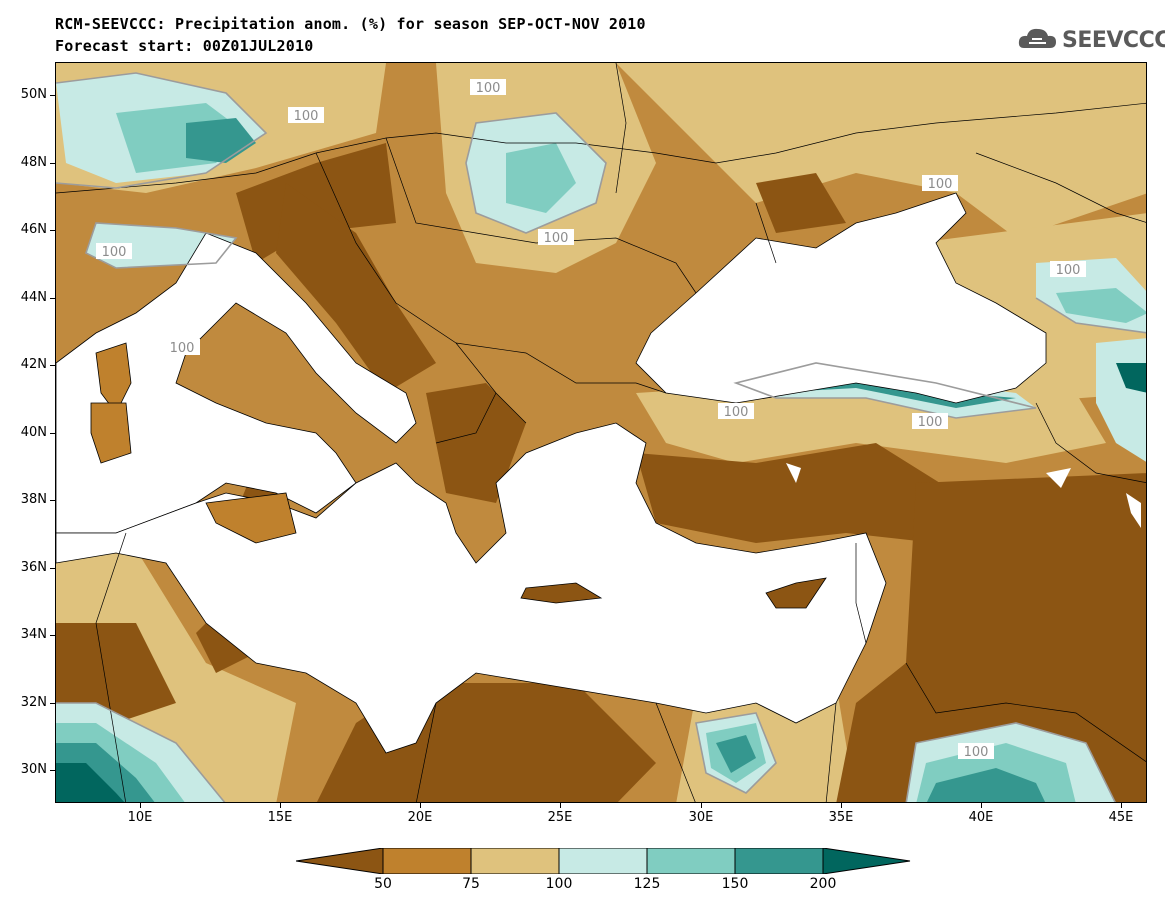 This screenshot has height=907, width=1165. I want to click on lon-label: 45E, so click(1121, 817).